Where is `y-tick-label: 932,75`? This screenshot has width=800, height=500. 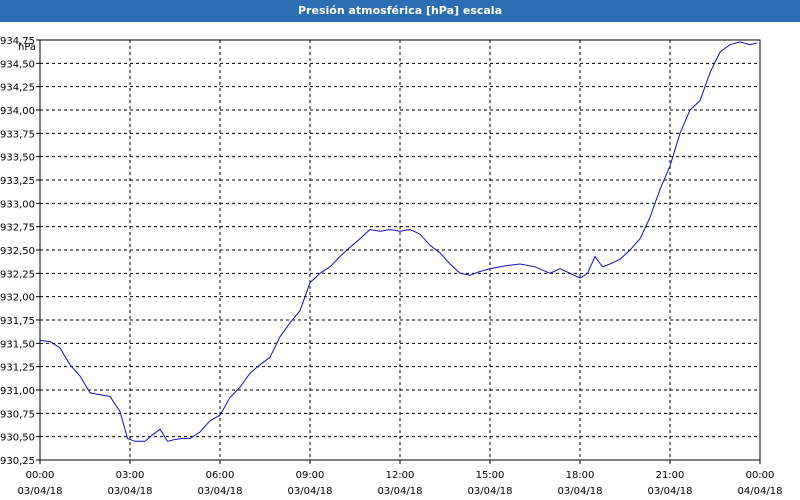 y-tick-label: 932,75 is located at coordinates (17, 228).